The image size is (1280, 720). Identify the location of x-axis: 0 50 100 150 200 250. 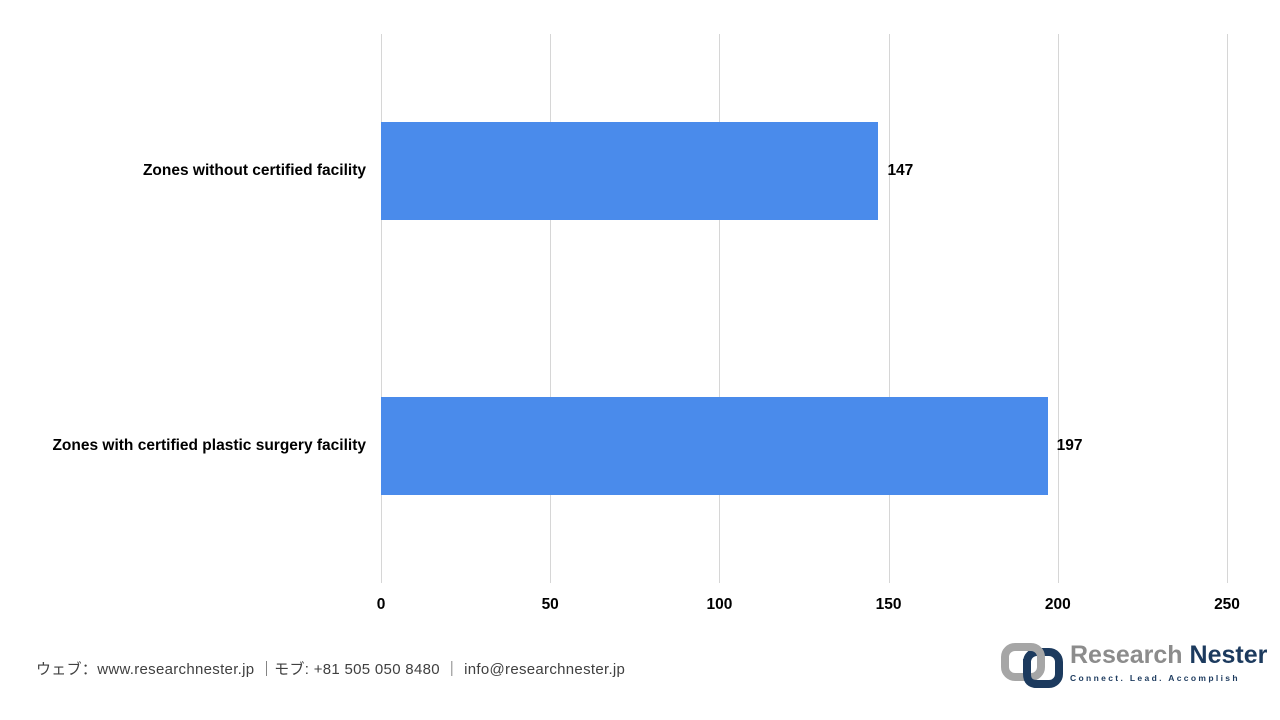
(808, 607).